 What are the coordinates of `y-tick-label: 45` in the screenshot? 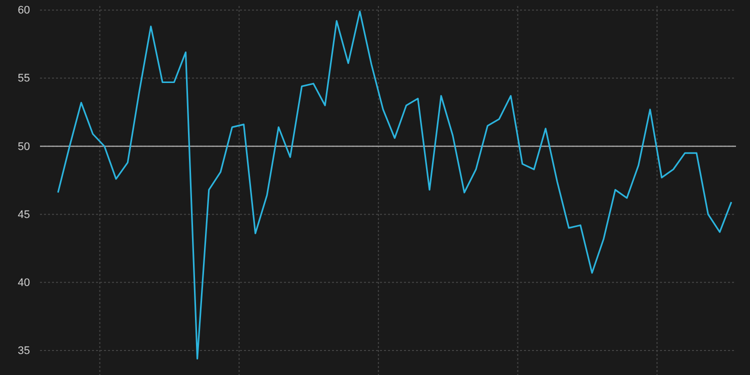 It's located at (24, 214).